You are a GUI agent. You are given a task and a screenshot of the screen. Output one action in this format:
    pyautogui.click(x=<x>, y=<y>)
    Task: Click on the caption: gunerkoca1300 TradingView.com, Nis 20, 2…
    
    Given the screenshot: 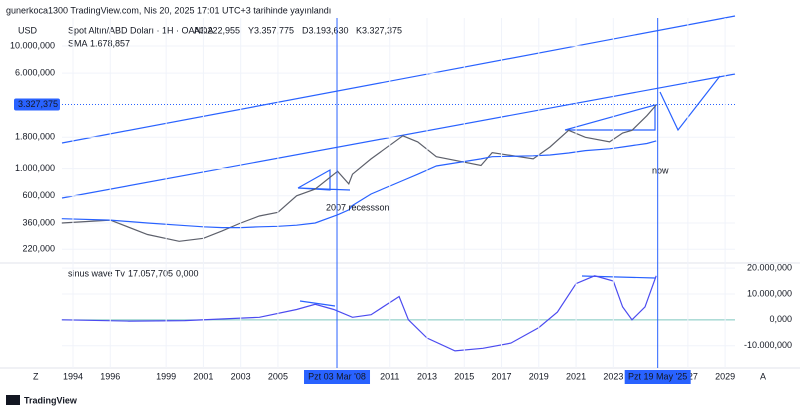 What is the action you would take?
    pyautogui.click(x=168, y=10)
    